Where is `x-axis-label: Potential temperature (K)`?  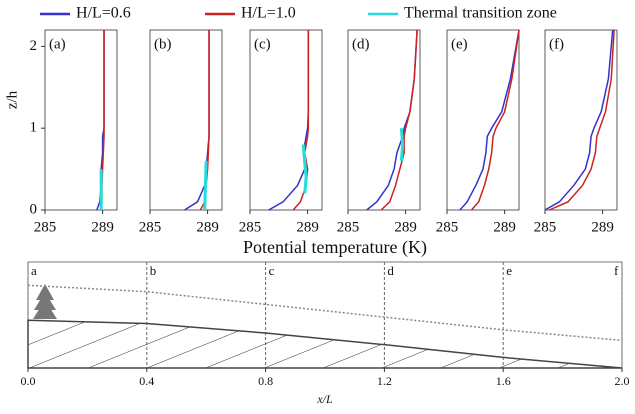 x-axis-label: Potential temperature (K) is located at coordinates (335, 247).